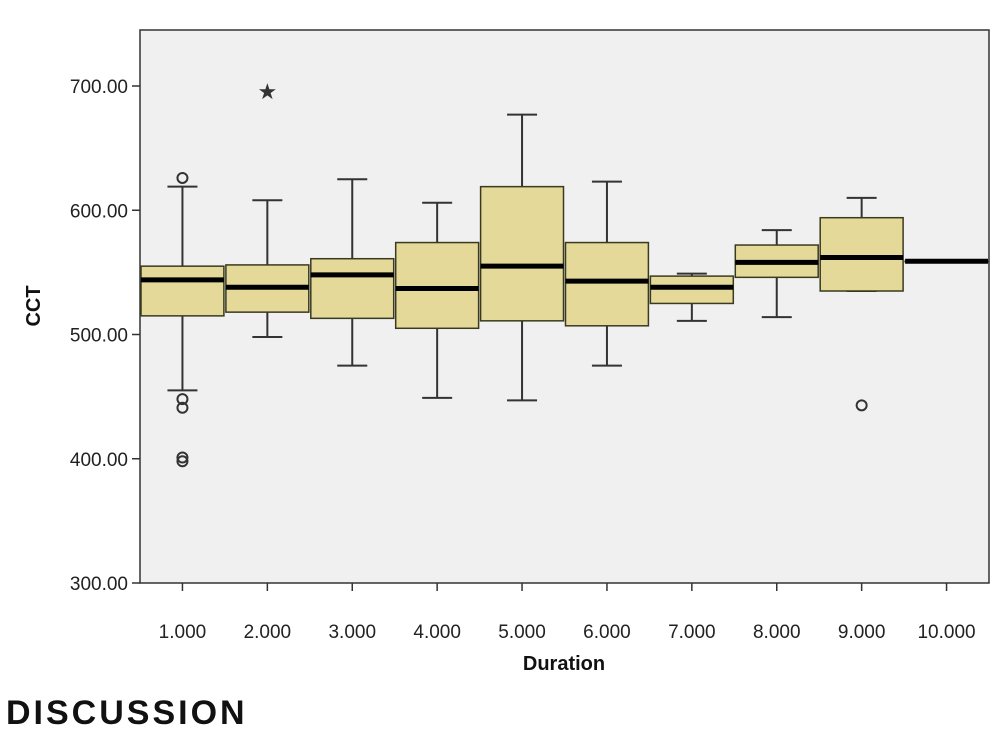  Describe the element at coordinates (946, 261) in the screenshot. I see `box-10.000` at that location.